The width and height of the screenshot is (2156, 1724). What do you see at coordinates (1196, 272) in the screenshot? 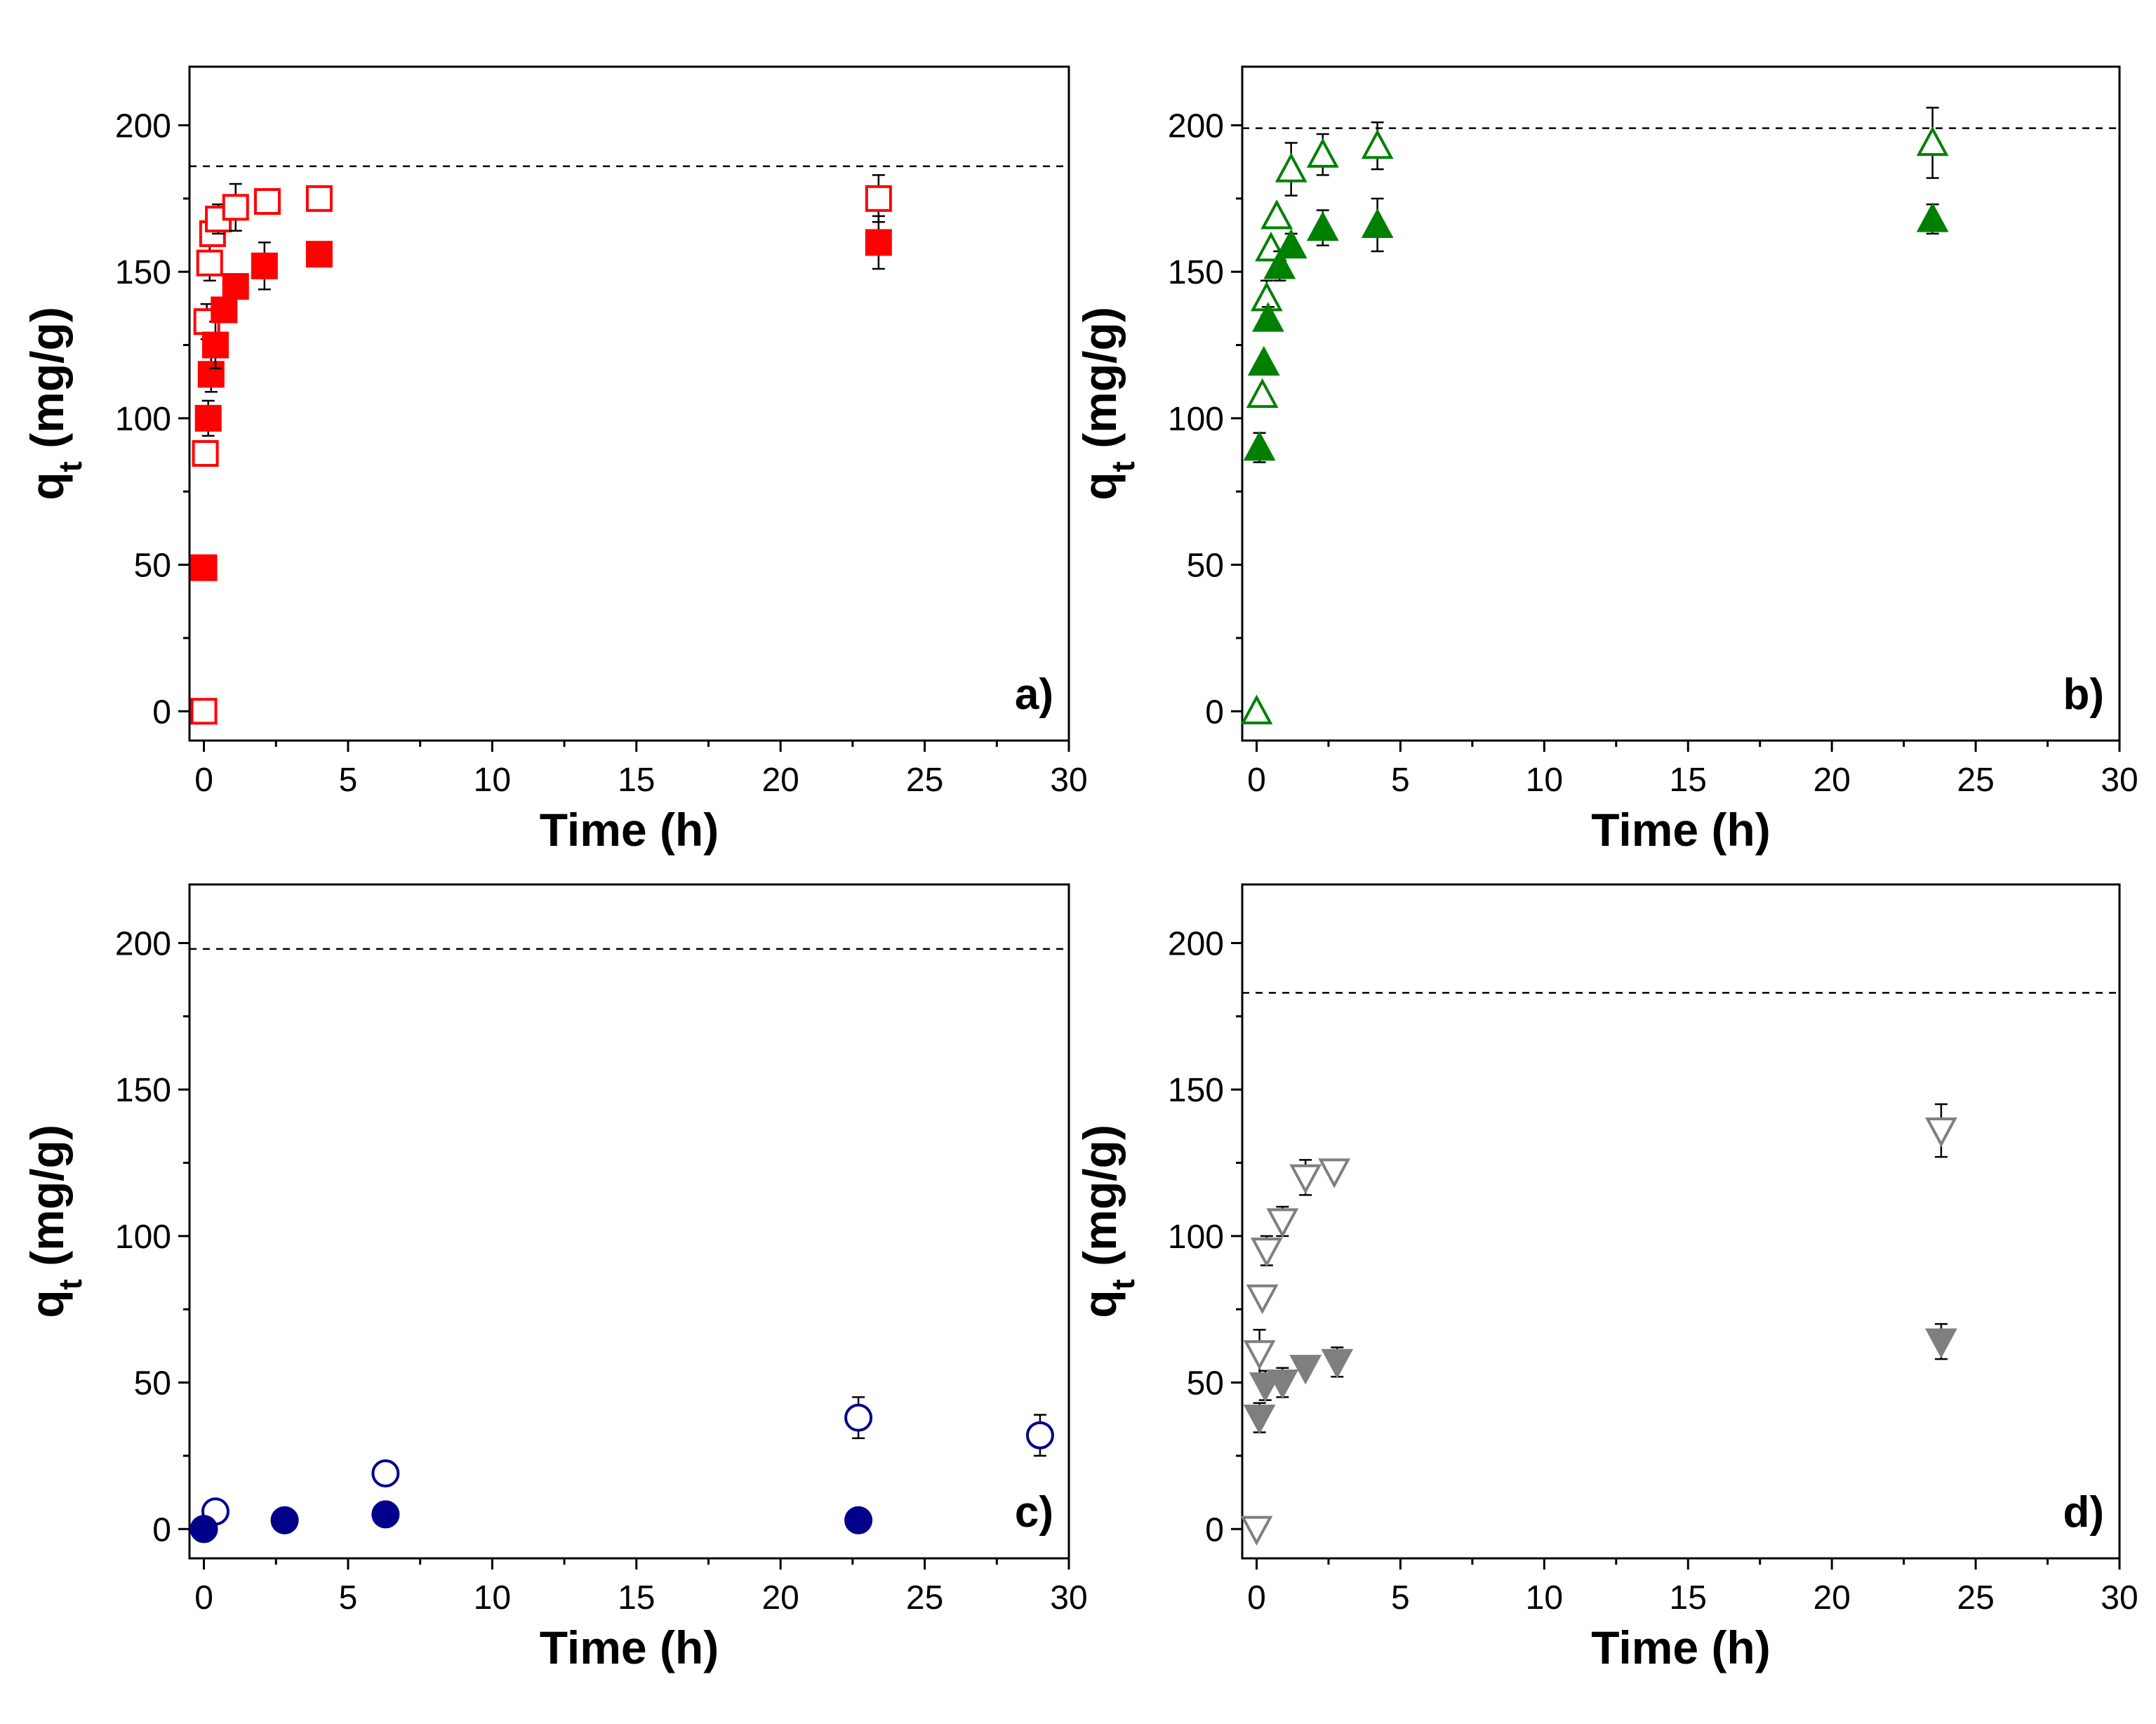
I see `y-tick-label: 150` at bounding box center [1196, 272].